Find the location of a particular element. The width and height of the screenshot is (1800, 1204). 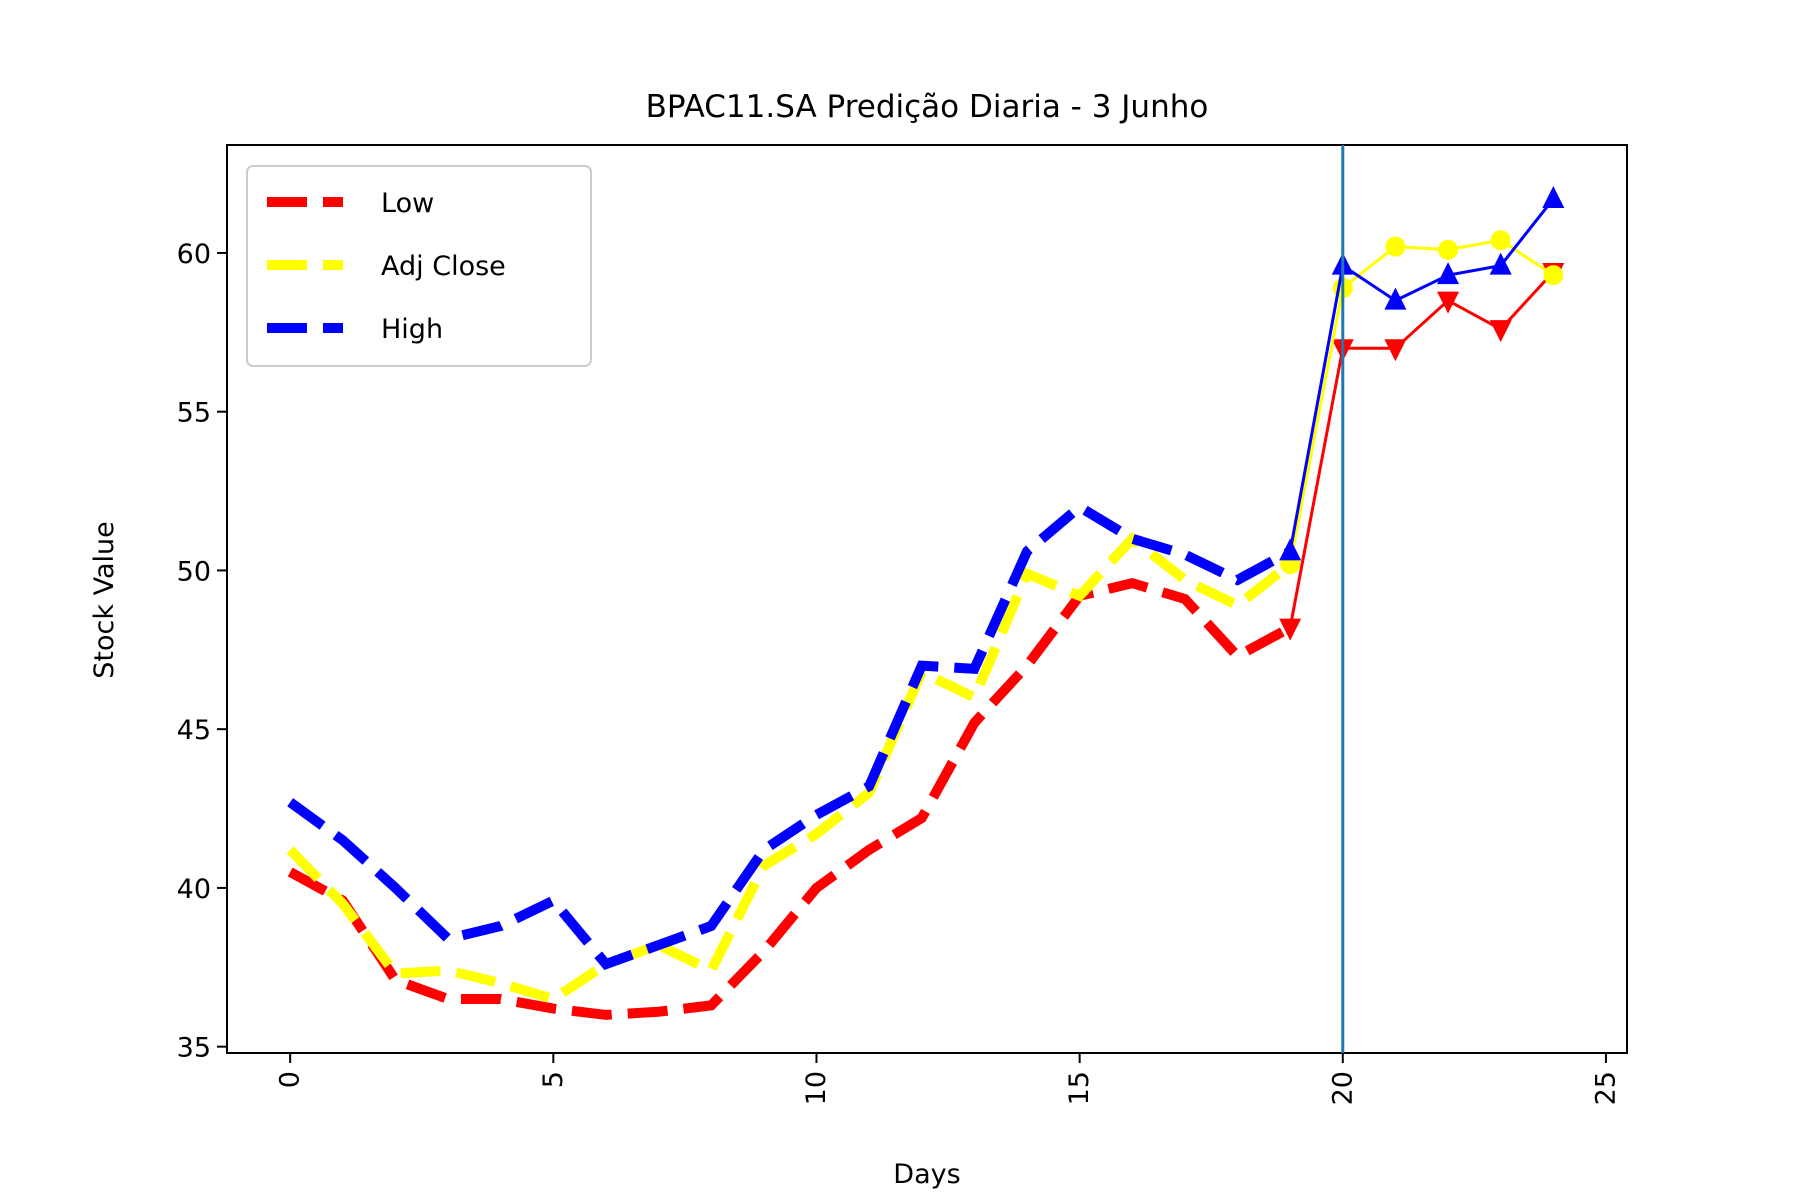

legend: Low Adj Close High is located at coordinates (419, 266).